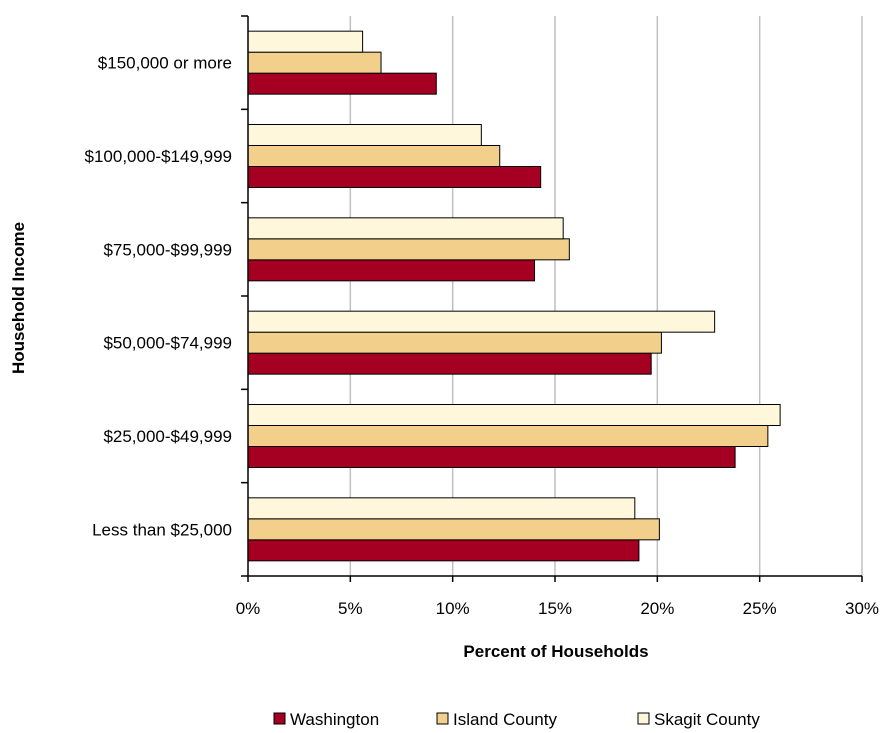 This screenshot has height=733, width=885. What do you see at coordinates (555, 651) in the screenshot?
I see `x-axis-title: Percent of Households` at bounding box center [555, 651].